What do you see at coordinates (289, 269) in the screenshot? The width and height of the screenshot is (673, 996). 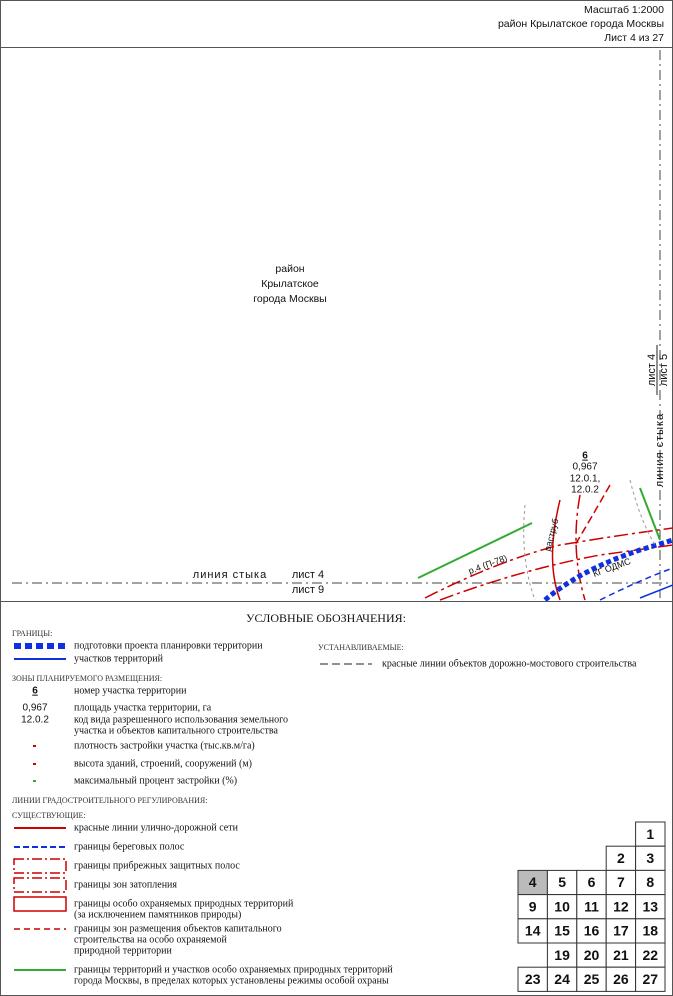 I see `district-label: район` at bounding box center [289, 269].